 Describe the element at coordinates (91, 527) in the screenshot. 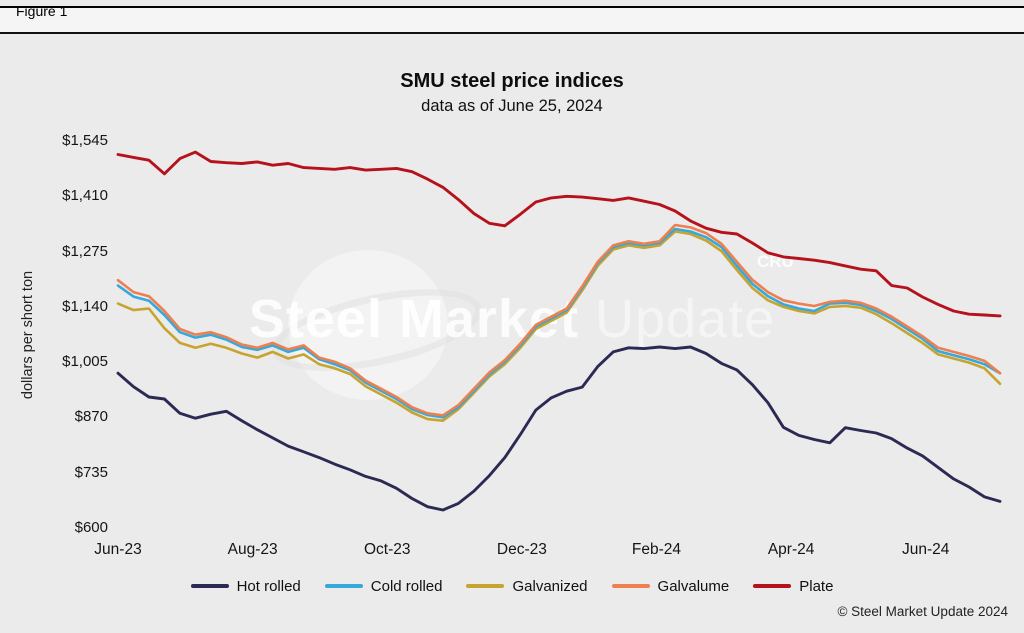

I see `y-tick-label: $600` at that location.